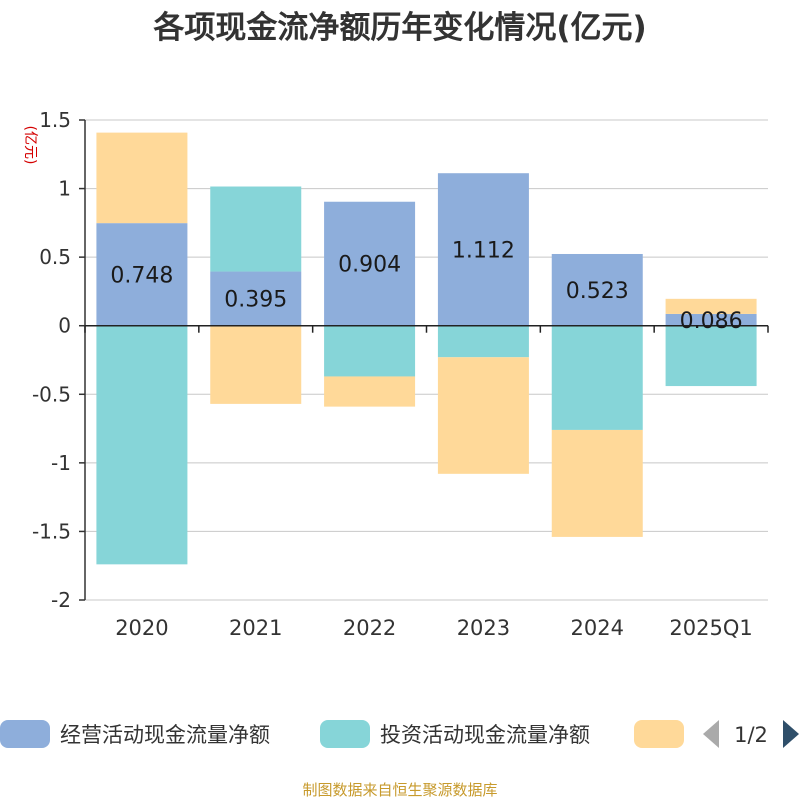 Image resolution: width=800 pixels, height=800 pixels. What do you see at coordinates (30, 145) in the screenshot?
I see `y-axis-label: (亿元)` at bounding box center [30, 145].